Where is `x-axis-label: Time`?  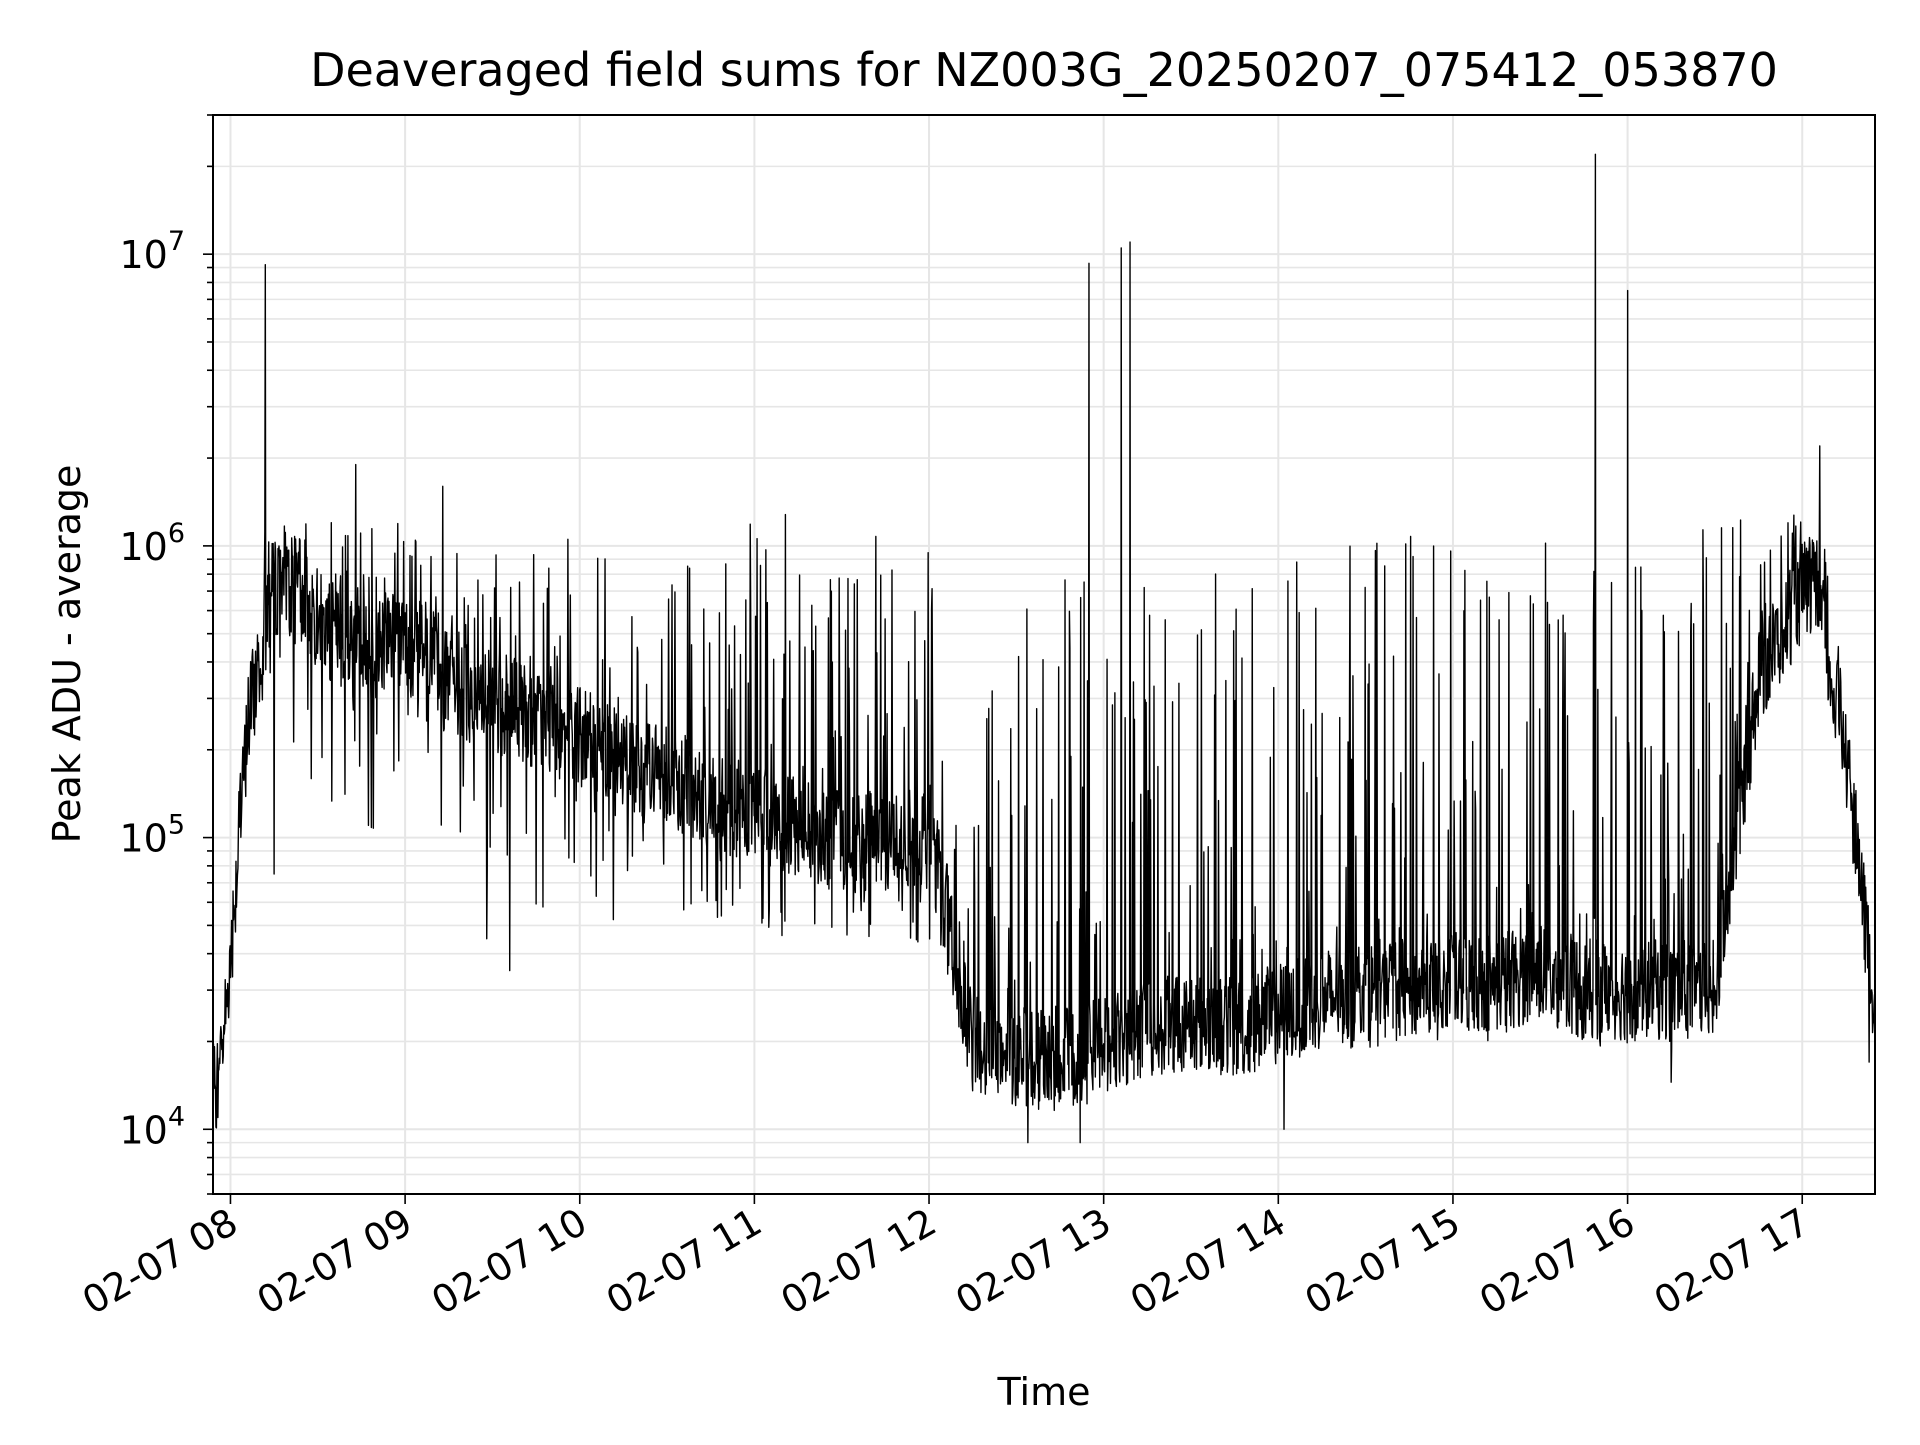
x-axis-label: Time is located at coordinates (1044, 1392).